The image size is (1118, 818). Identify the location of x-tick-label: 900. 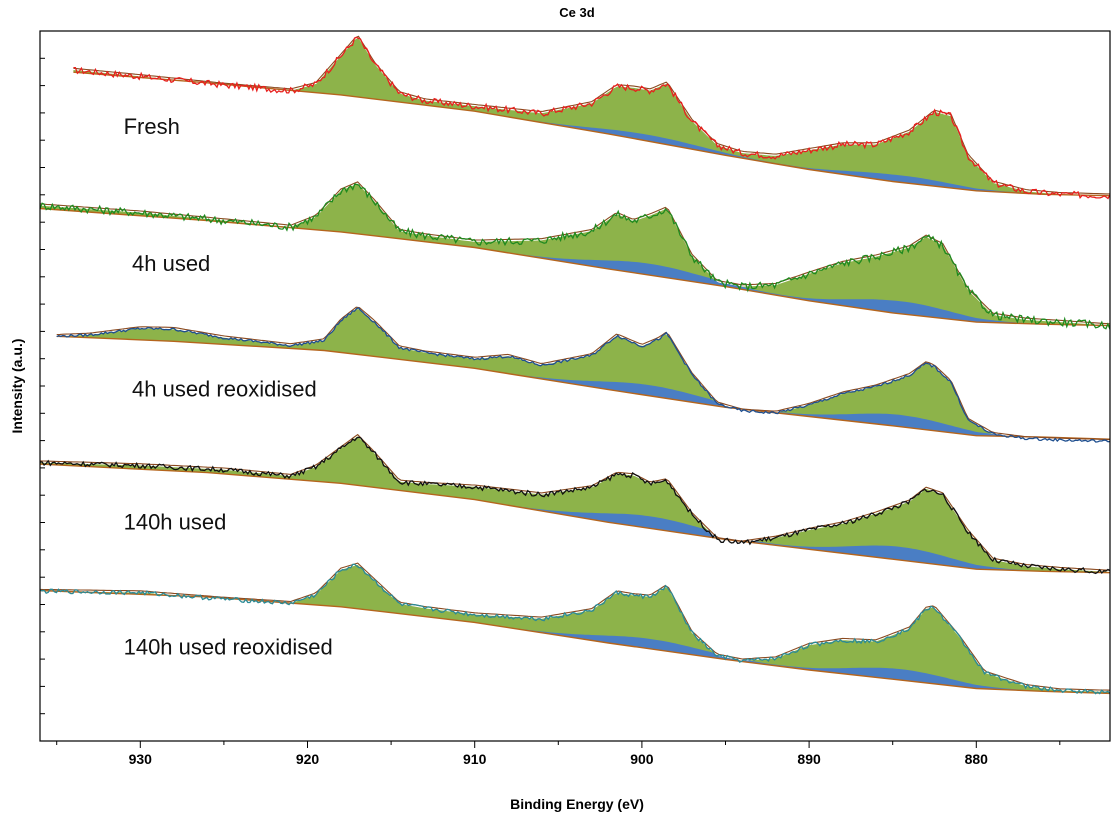
(642, 759).